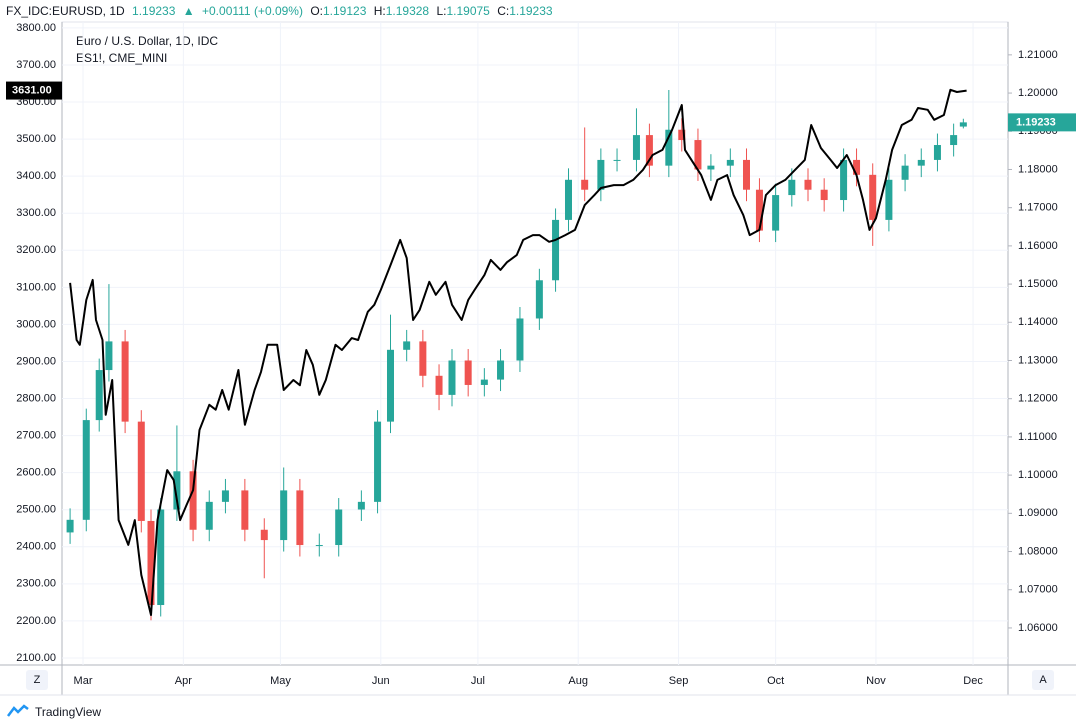 Image resolution: width=1076 pixels, height=722 pixels. Describe the element at coordinates (83, 681) in the screenshot. I see `x-tick-label: Mar` at that location.